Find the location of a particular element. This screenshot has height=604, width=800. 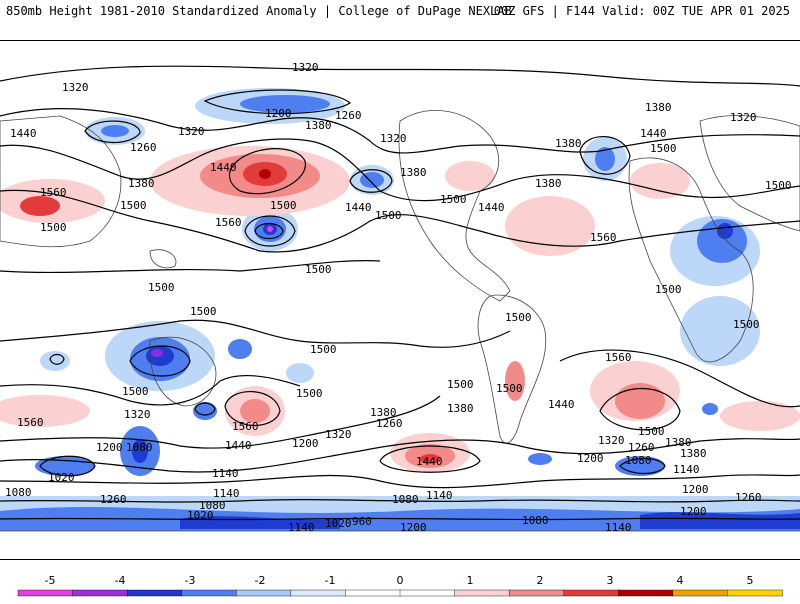

colorbar-tick-label: -1 is located at coordinates (330, 580).